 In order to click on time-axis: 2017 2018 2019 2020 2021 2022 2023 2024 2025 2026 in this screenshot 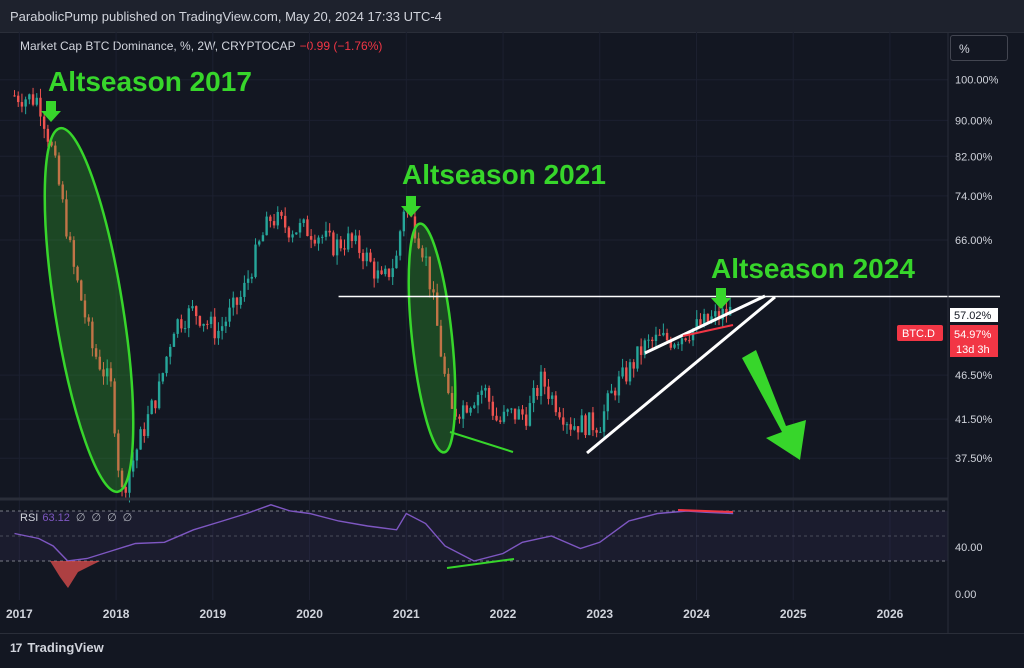, I will do `click(455, 614)`.